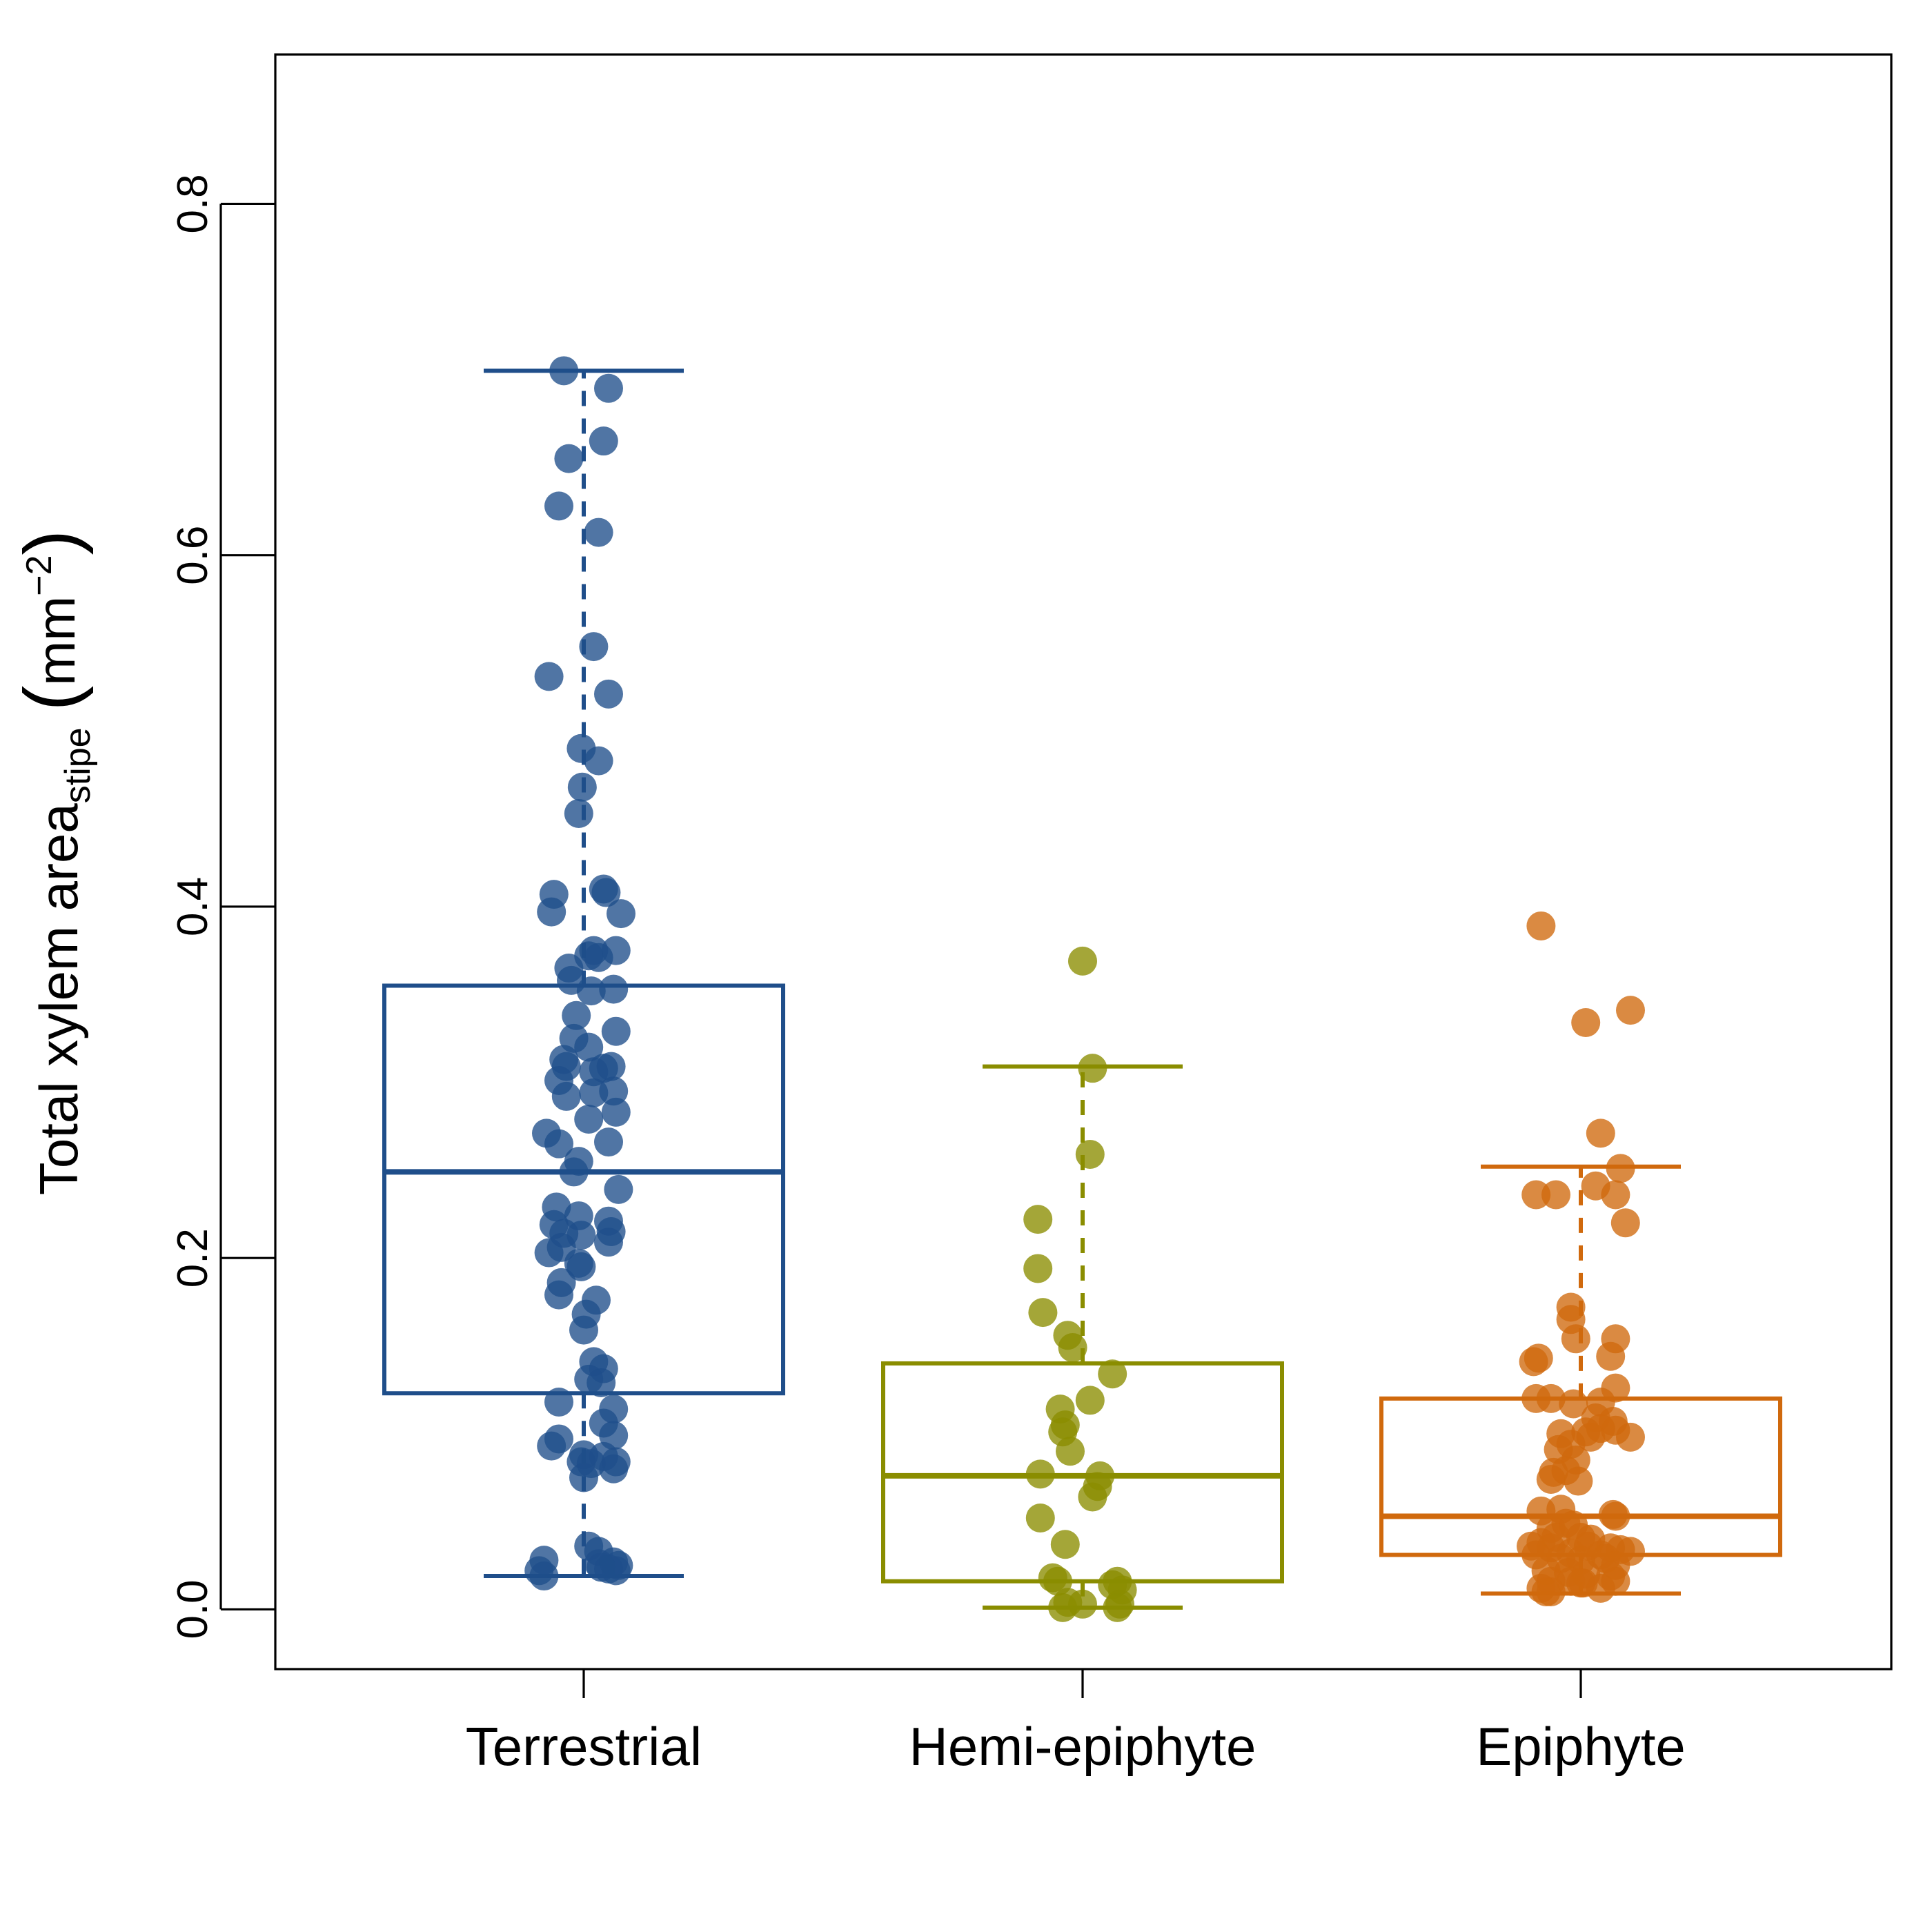 The height and width of the screenshot is (1932, 1932). What do you see at coordinates (193, 555) in the screenshot?
I see `y-tick-label: 0.6` at bounding box center [193, 555].